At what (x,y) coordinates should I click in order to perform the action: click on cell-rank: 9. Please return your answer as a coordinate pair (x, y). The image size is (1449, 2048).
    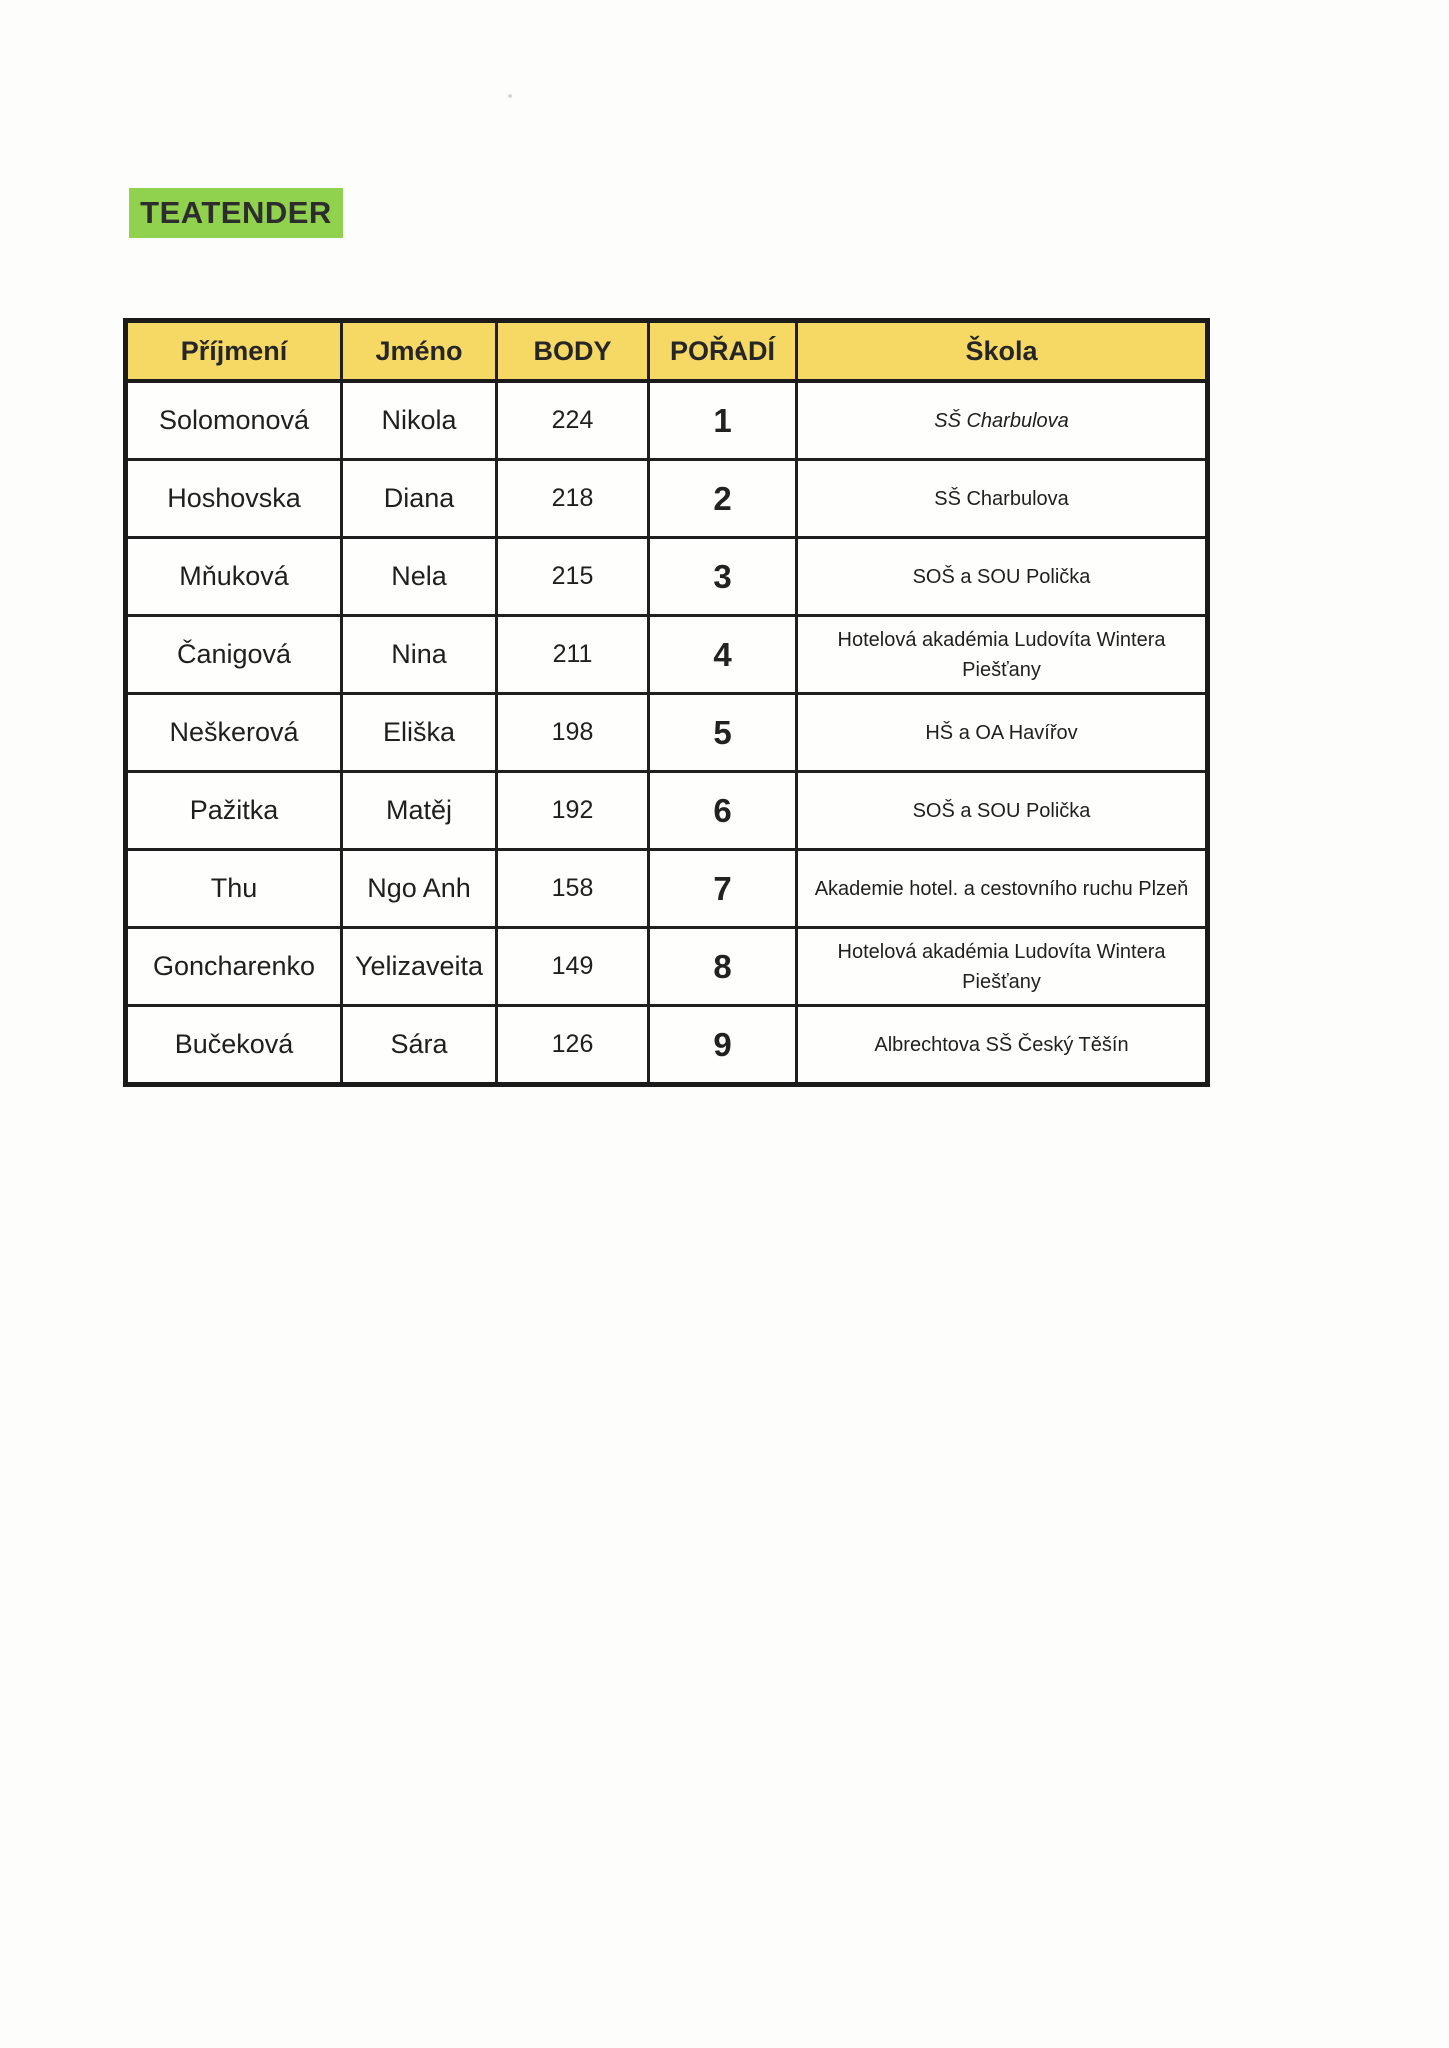
    Looking at the image, I should click on (722, 1045).